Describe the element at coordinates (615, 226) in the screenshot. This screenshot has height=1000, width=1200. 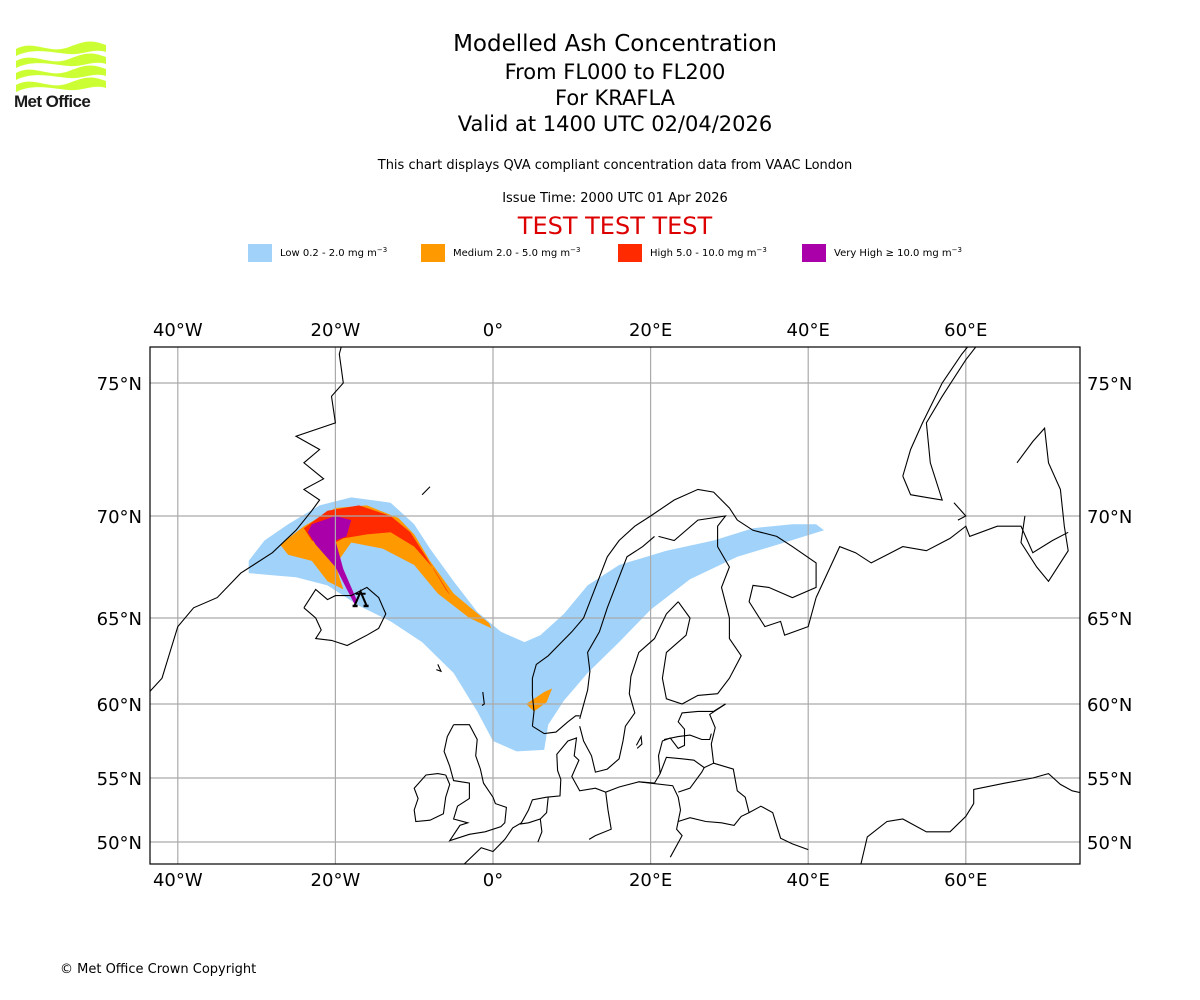
I see `test-banner: TEST TEST TEST` at that location.